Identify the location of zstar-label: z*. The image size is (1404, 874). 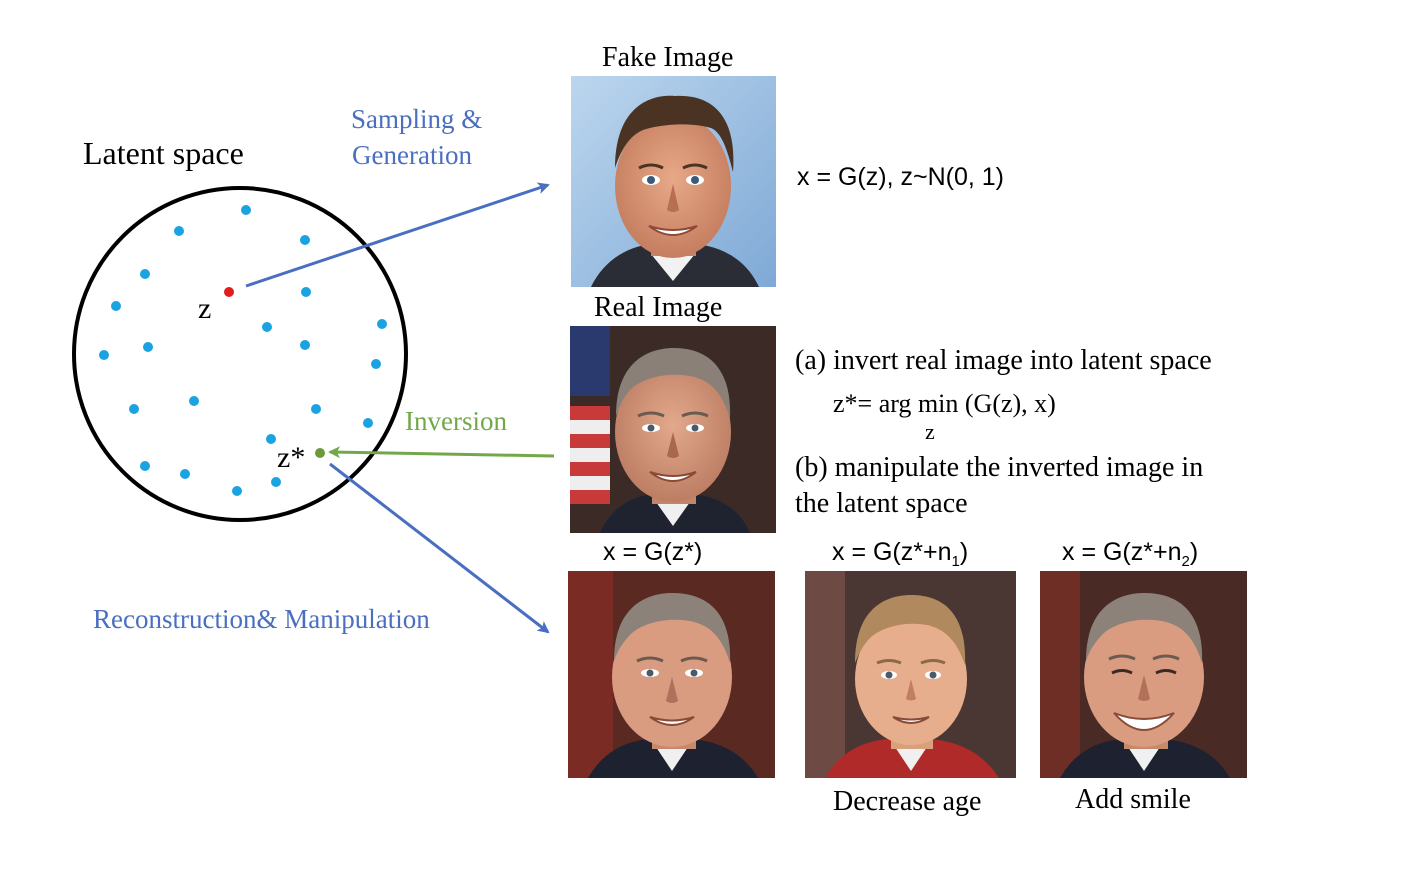
(291, 457).